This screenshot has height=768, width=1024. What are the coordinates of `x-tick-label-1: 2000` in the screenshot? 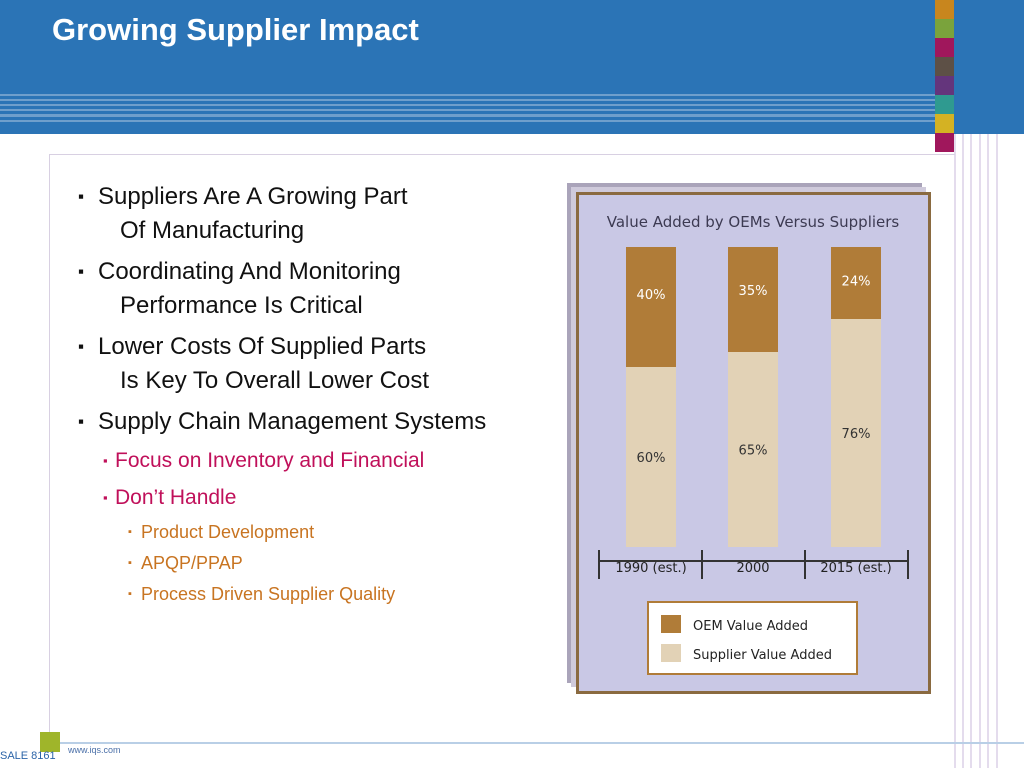 It's located at (752, 568).